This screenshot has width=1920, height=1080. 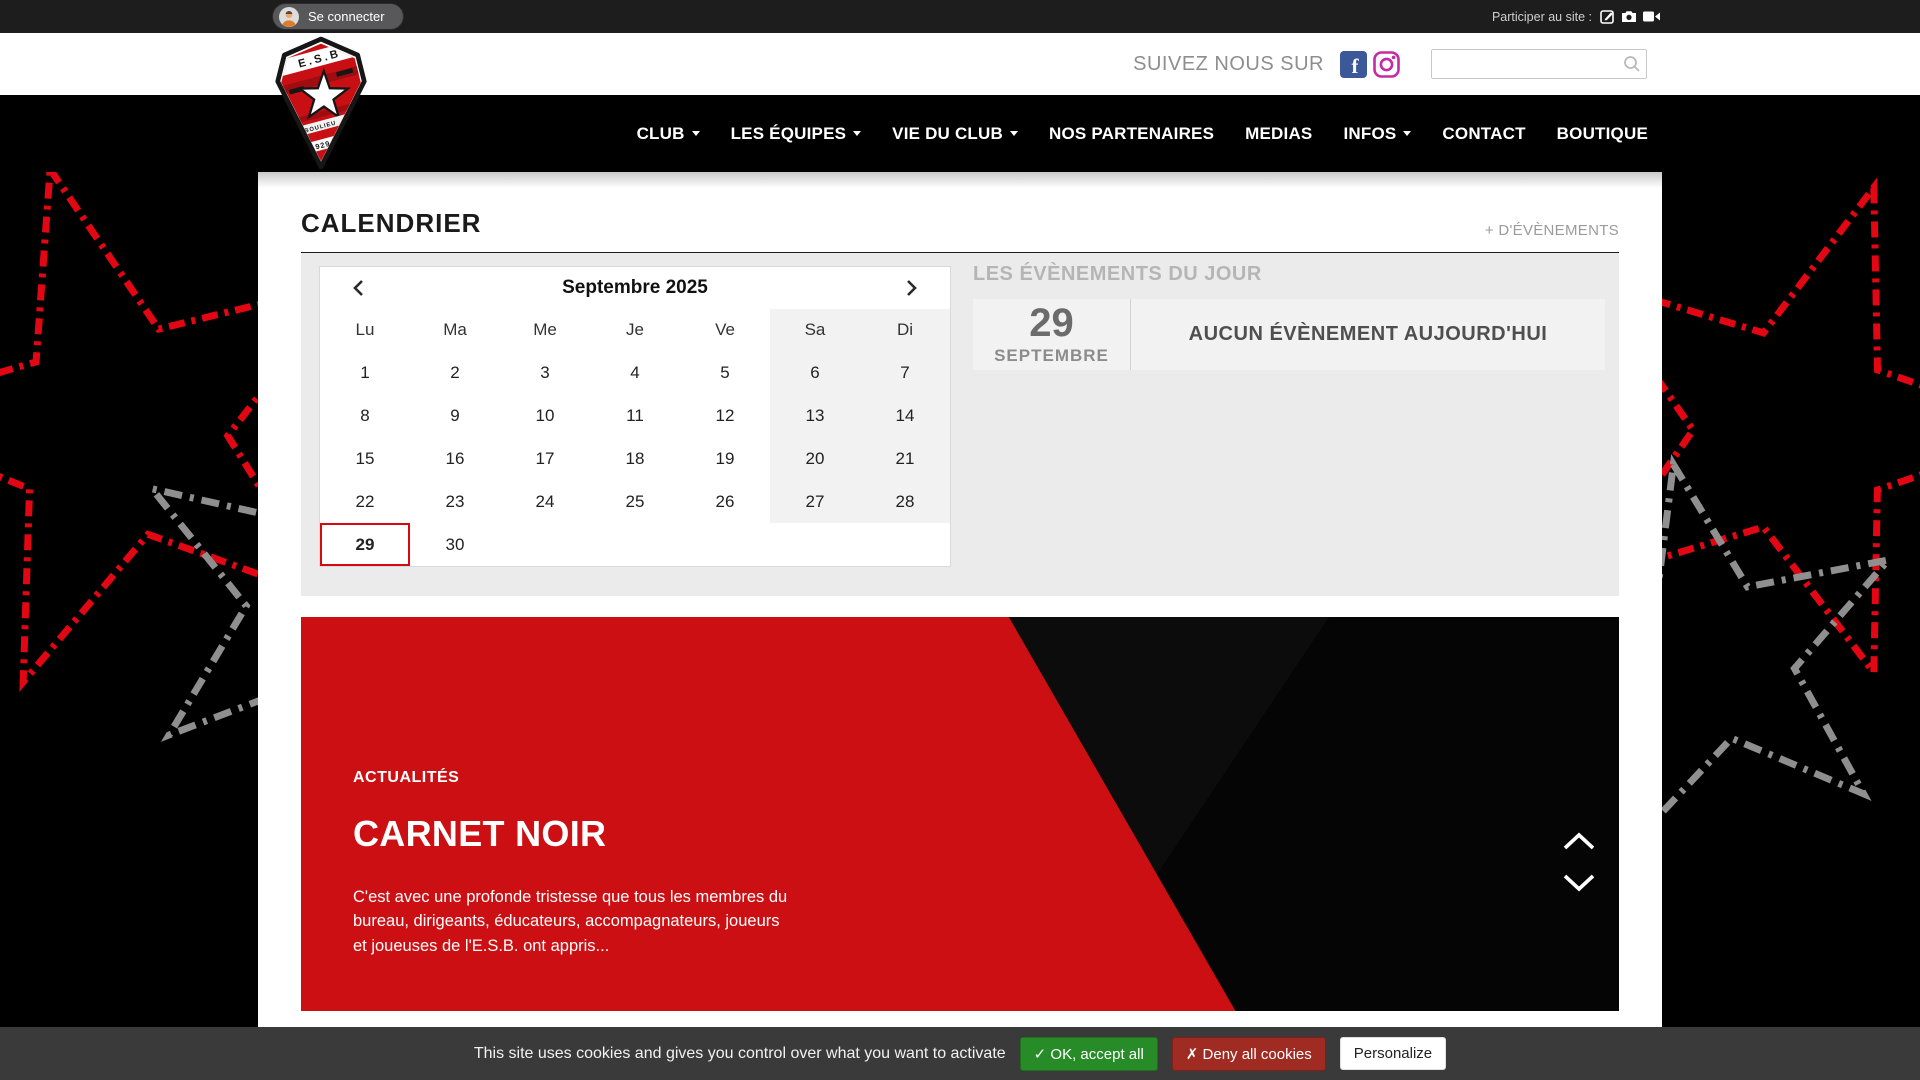 What do you see at coordinates (1051, 355) in the screenshot?
I see `event-month-name: SEPTEMBRE` at bounding box center [1051, 355].